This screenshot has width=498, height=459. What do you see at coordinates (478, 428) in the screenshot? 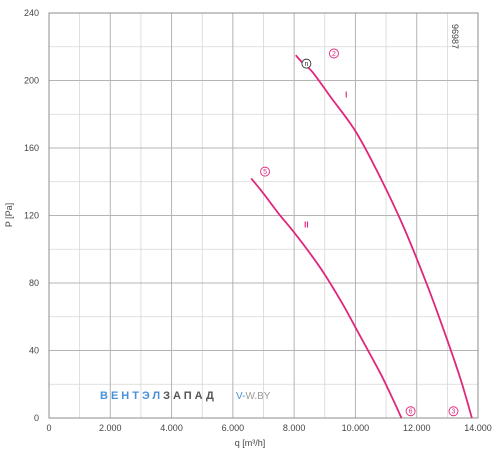
I see `x-tick-label: 14.000` at bounding box center [478, 428].